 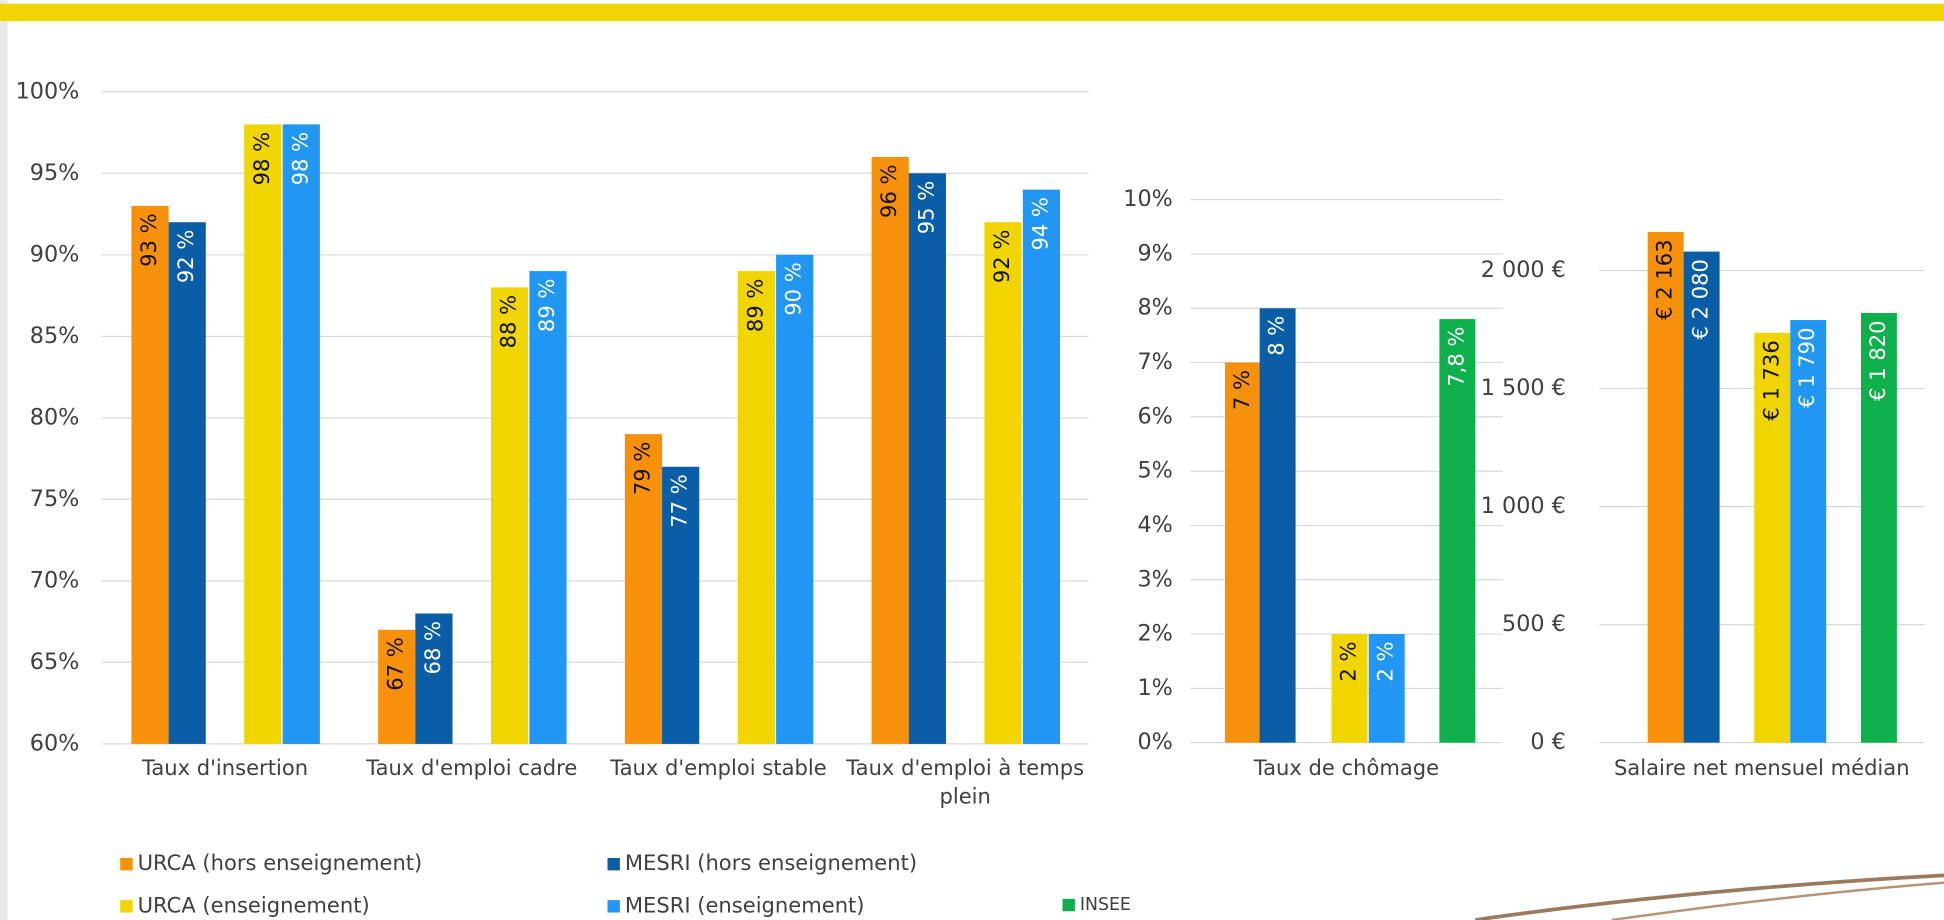 What do you see at coordinates (55, 743) in the screenshot?
I see `y-tick-label: 60%` at bounding box center [55, 743].